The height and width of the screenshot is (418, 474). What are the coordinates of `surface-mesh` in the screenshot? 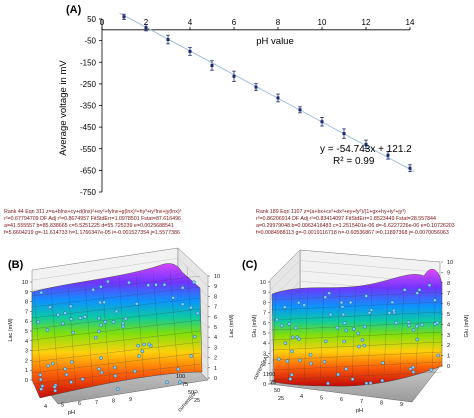 It's located at (116, 329).